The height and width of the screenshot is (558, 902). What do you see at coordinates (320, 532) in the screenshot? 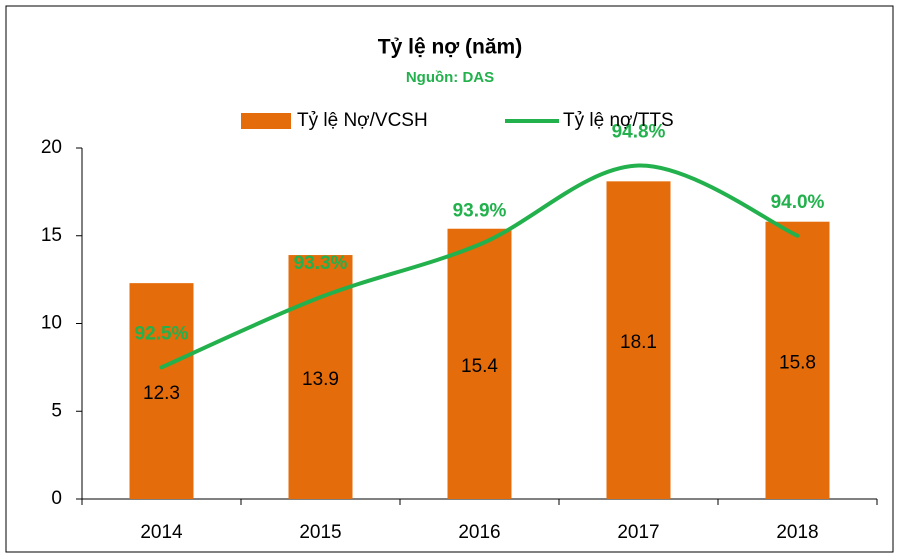
I see `x-tick-label: 2015` at bounding box center [320, 532].